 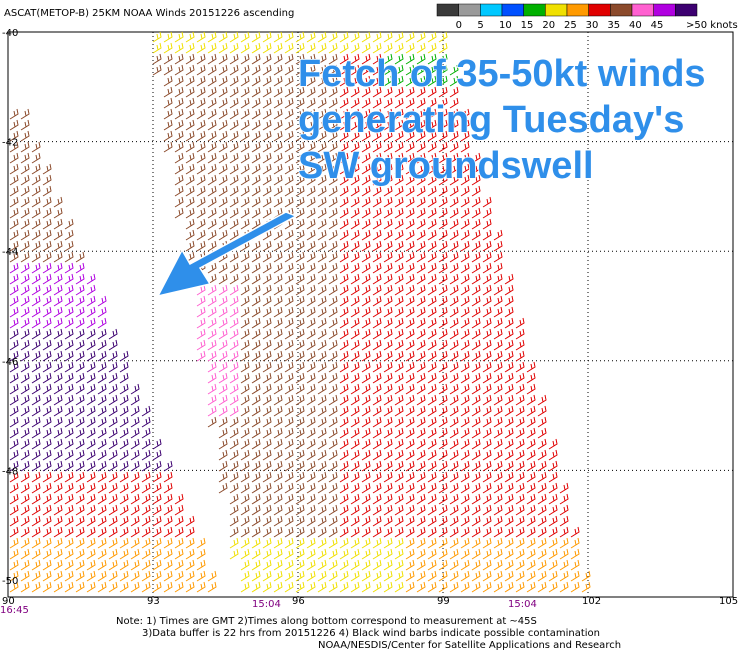 What do you see at coordinates (728, 601) in the screenshot?
I see `lon-label: 105` at bounding box center [728, 601].